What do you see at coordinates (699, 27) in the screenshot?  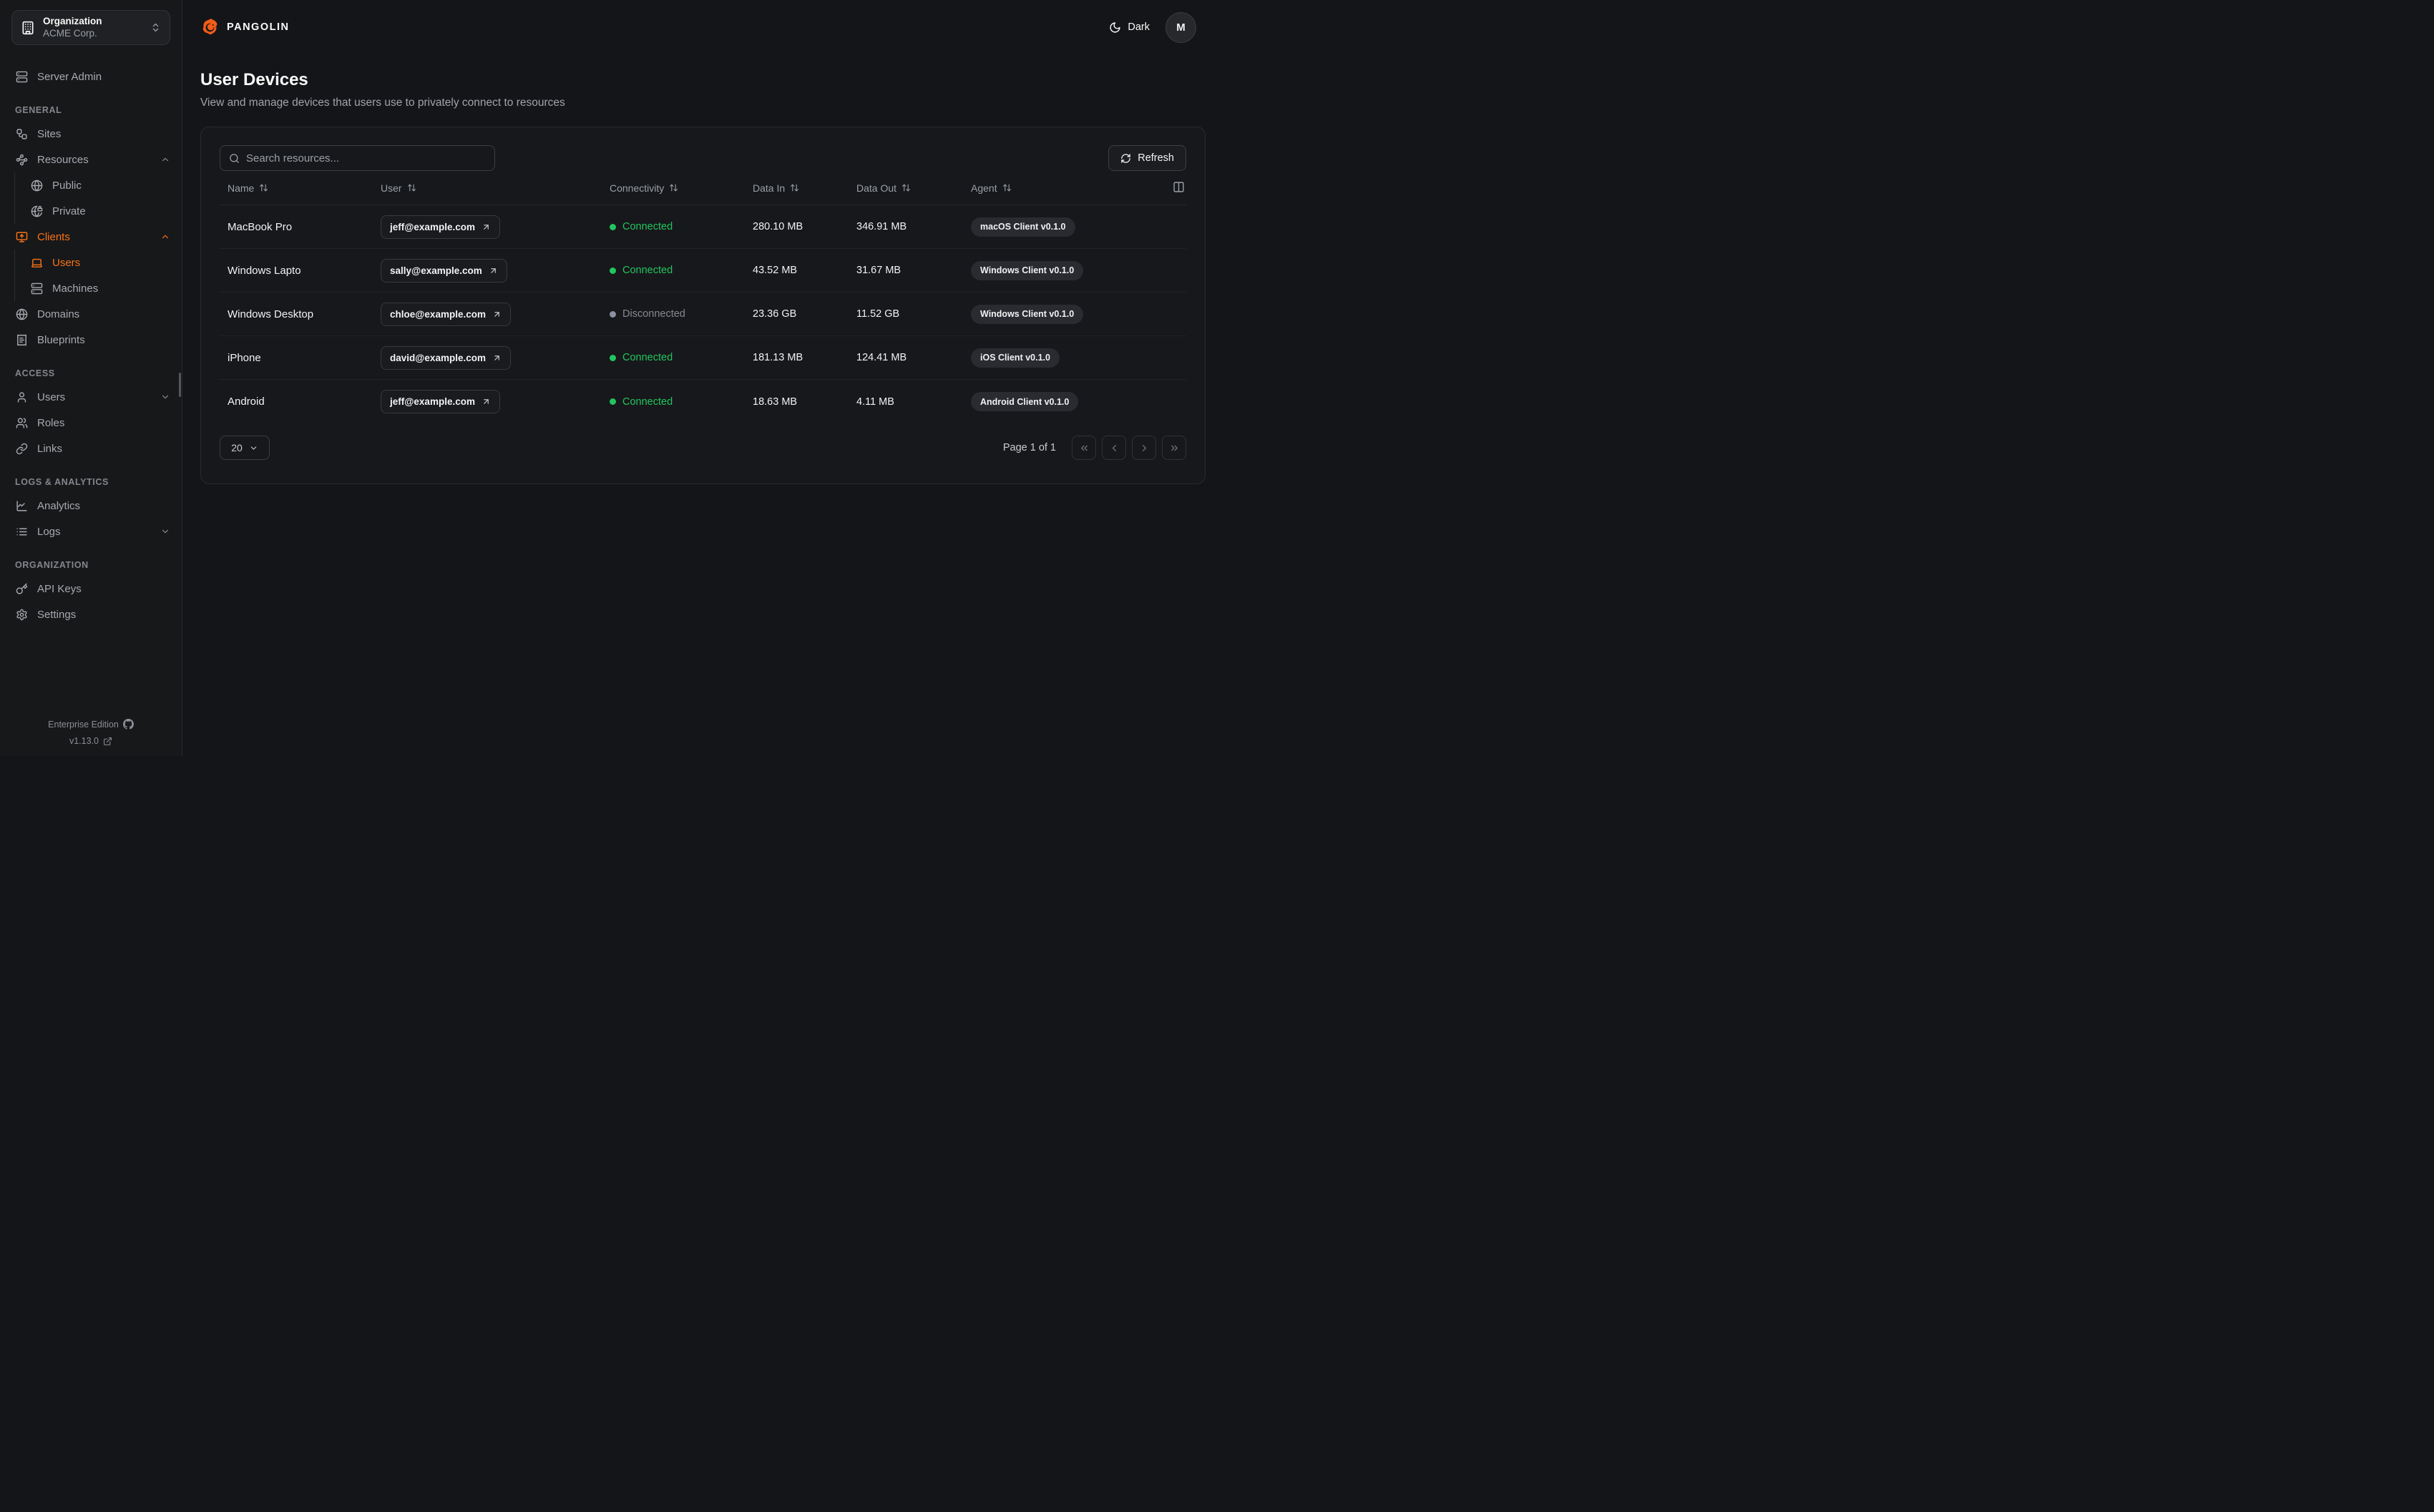 I see `top-bar: PANGOLIN Dark M` at bounding box center [699, 27].